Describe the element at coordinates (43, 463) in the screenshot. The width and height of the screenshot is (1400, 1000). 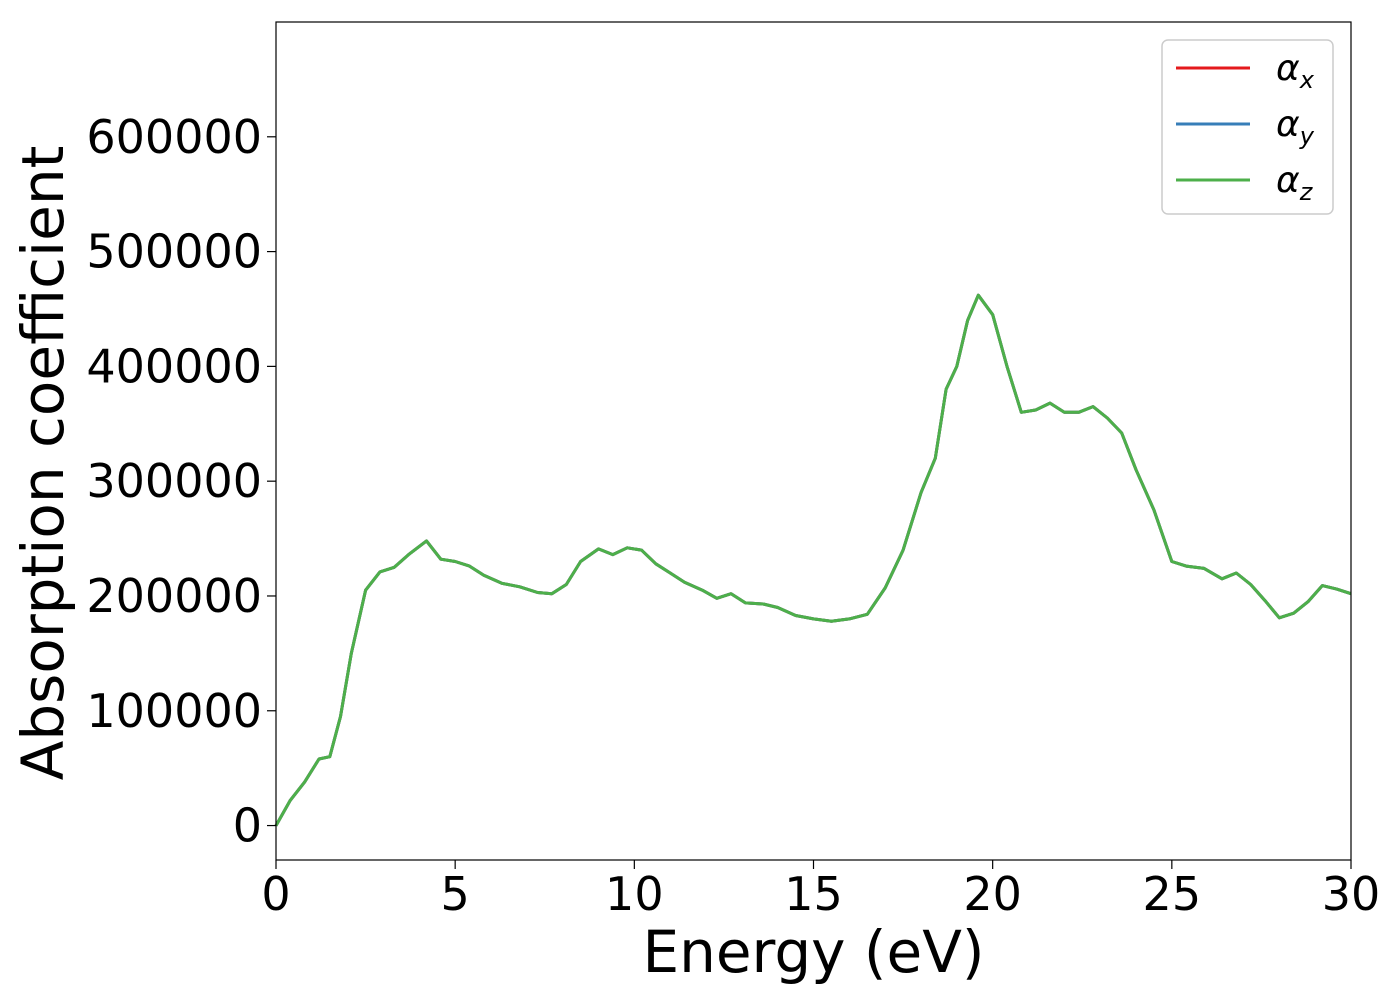
I see `y-axis-label: Absorption coefficient` at that location.